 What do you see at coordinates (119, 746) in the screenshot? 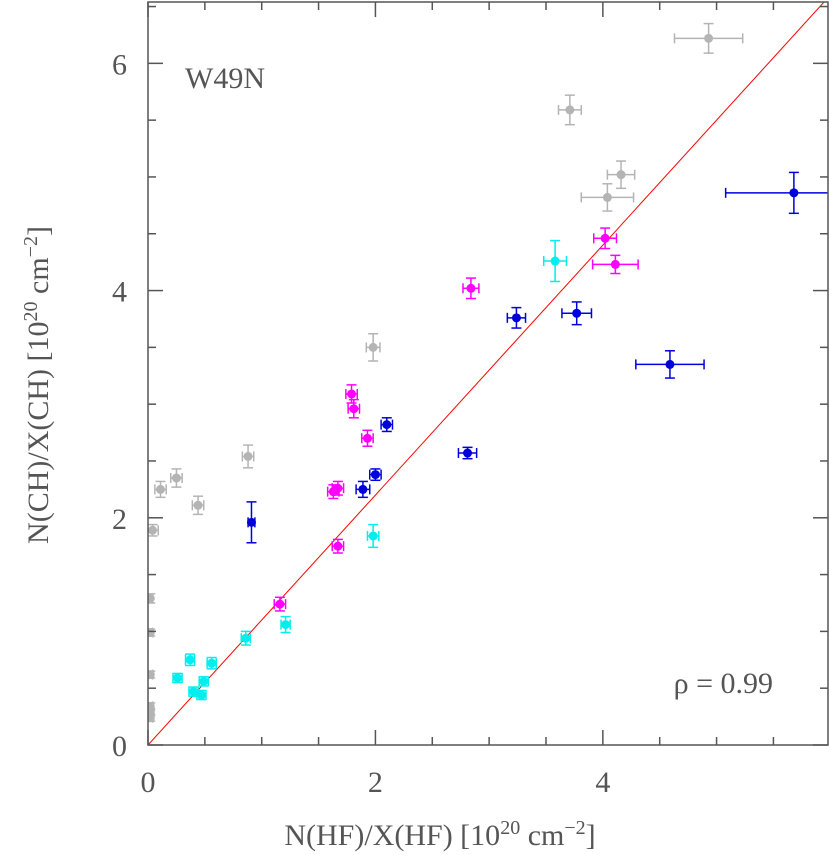
I see `y-tick-label: 0` at bounding box center [119, 746].